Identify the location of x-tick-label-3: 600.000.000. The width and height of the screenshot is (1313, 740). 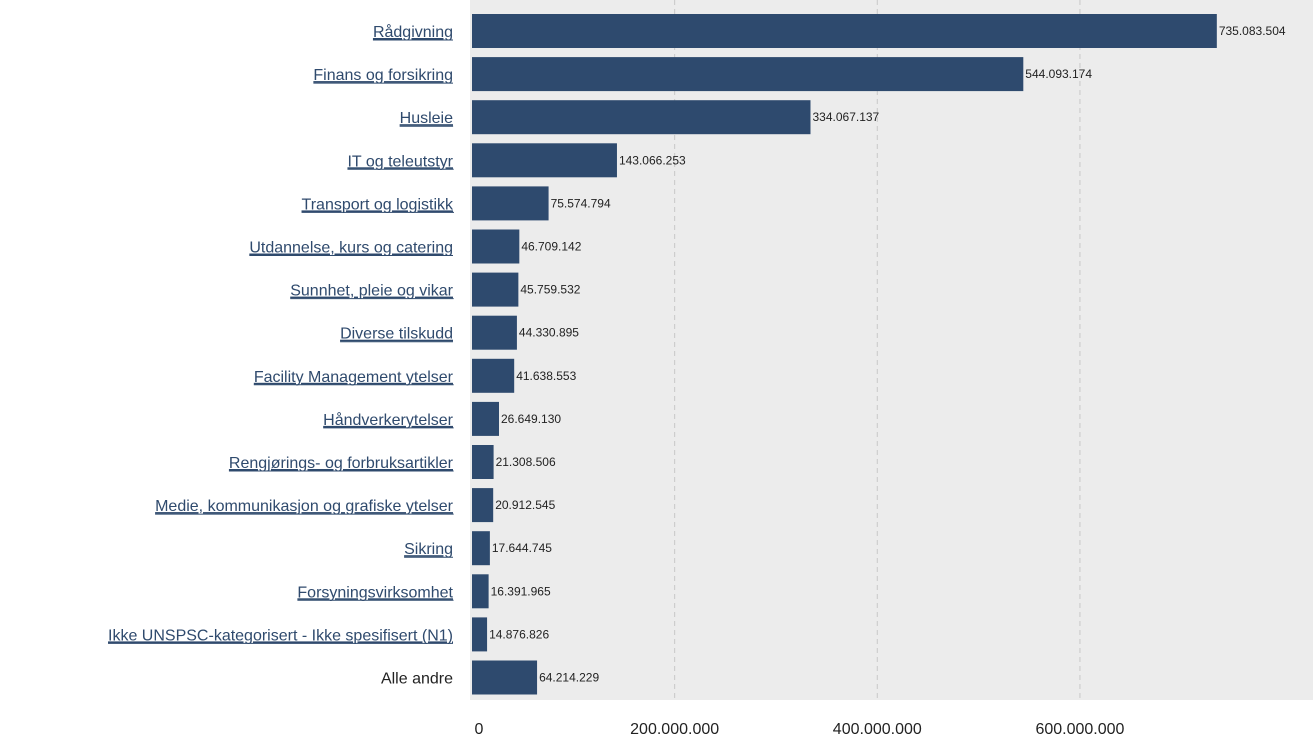
(1079, 729).